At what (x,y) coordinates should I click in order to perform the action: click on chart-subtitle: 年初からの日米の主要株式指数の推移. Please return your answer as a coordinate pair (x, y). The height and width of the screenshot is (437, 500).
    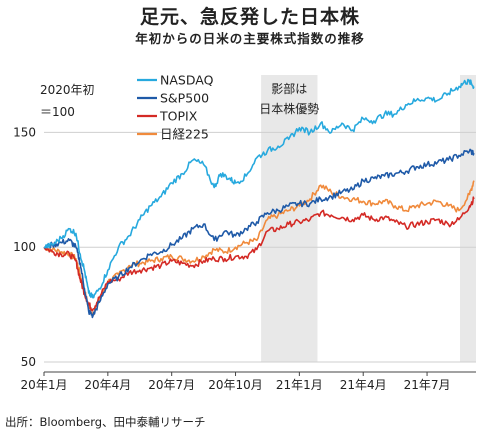
    Looking at the image, I should click on (250, 38).